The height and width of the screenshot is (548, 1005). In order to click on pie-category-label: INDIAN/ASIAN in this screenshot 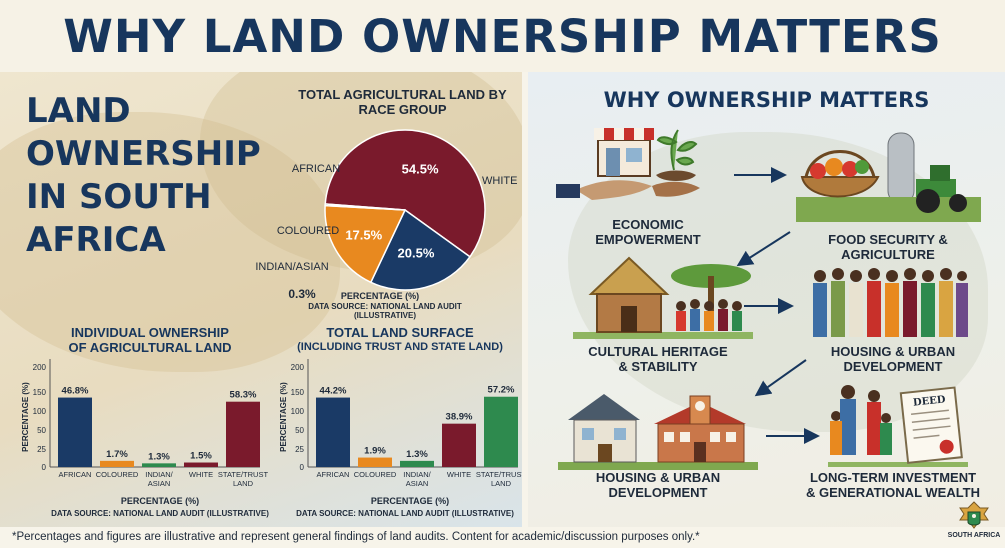, I will do `click(291, 267)`.